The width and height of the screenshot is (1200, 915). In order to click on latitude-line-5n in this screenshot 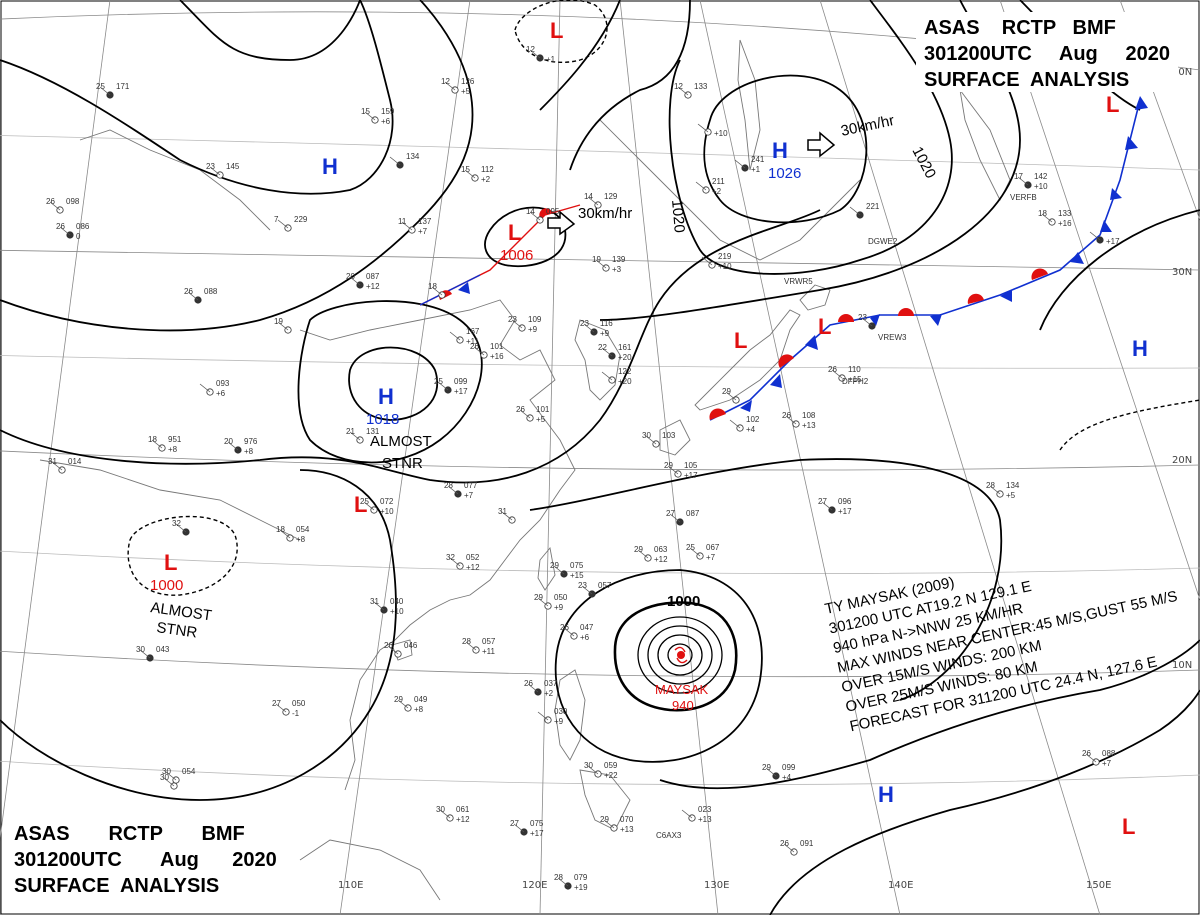, I will do `click(600, 773)`.